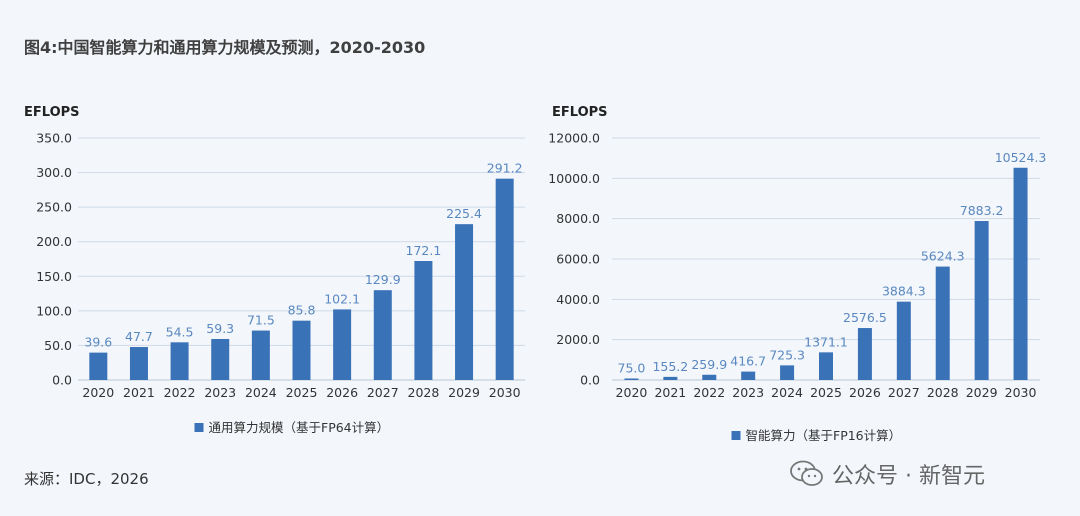  Describe the element at coordinates (342, 298) in the screenshot. I see `data-label: 102.1` at that location.